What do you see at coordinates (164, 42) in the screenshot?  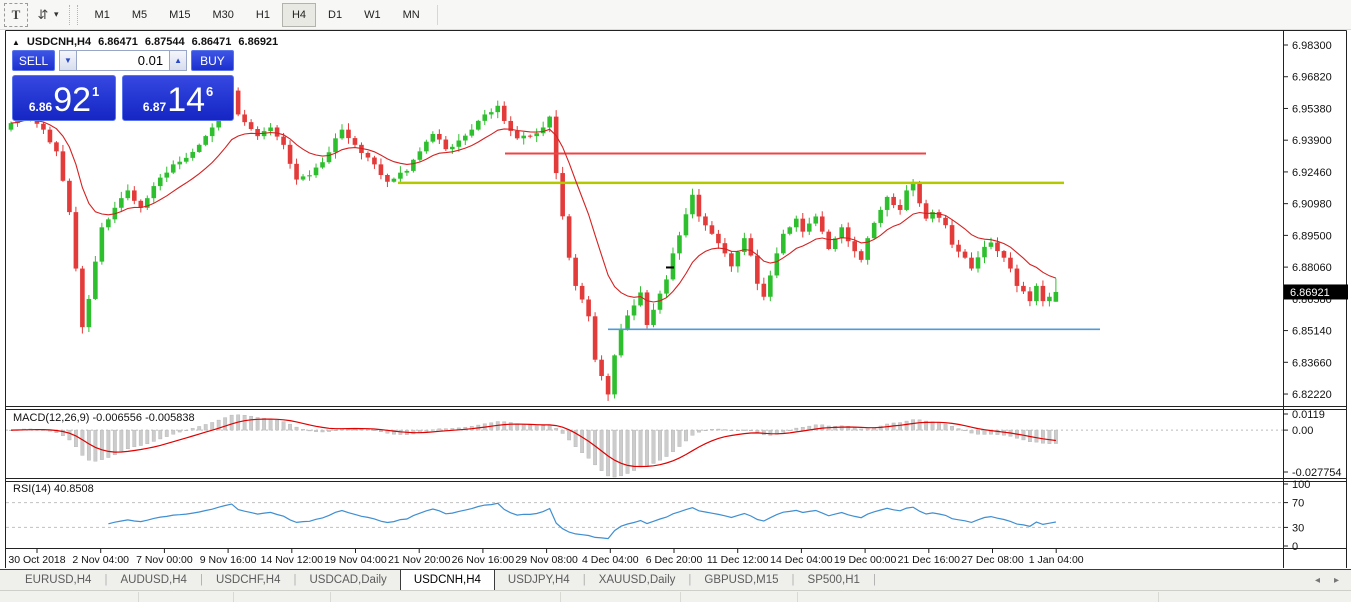 I see `high-value: 6.87544` at bounding box center [164, 42].